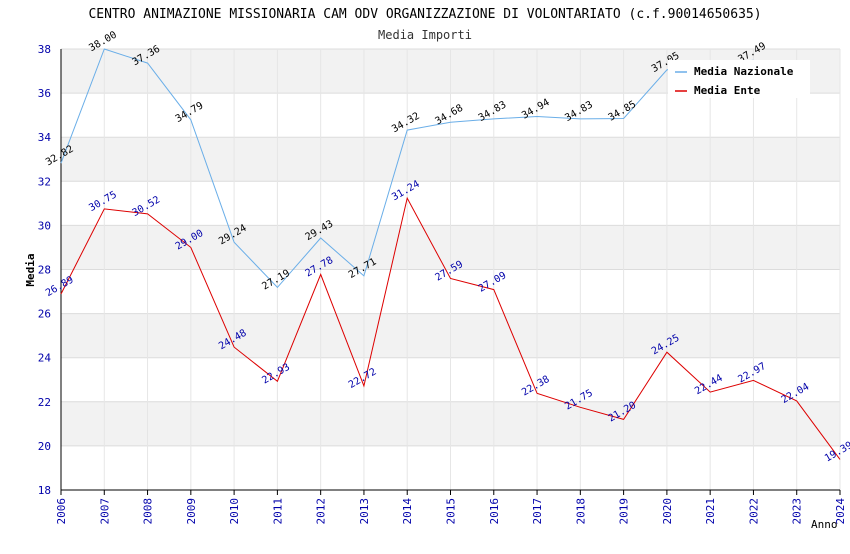 The width and height of the screenshot is (850, 554). What do you see at coordinates (624, 511) in the screenshot?
I see `x-tick-label: 2019` at bounding box center [624, 511].